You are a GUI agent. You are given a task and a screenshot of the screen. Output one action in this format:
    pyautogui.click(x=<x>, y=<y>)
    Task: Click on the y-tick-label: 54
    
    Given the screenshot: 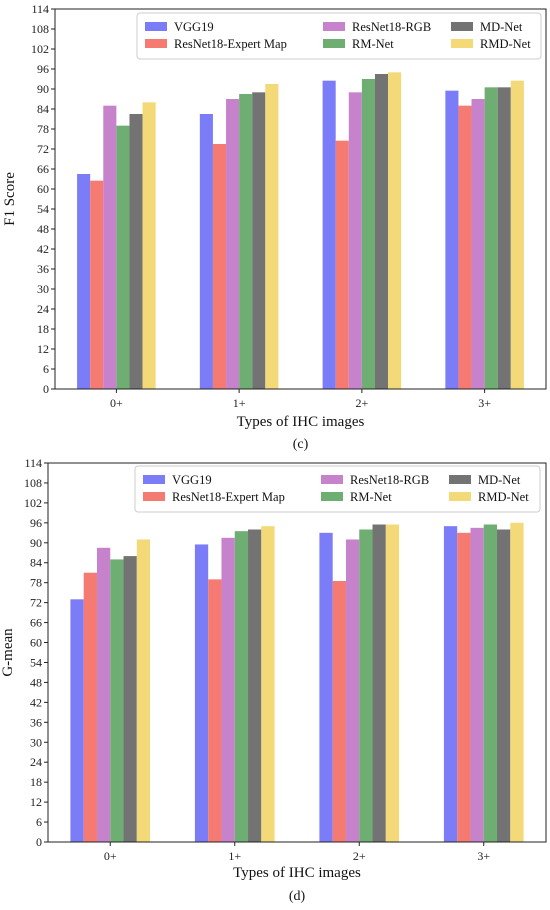 What is the action you would take?
    pyautogui.click(x=43, y=209)
    